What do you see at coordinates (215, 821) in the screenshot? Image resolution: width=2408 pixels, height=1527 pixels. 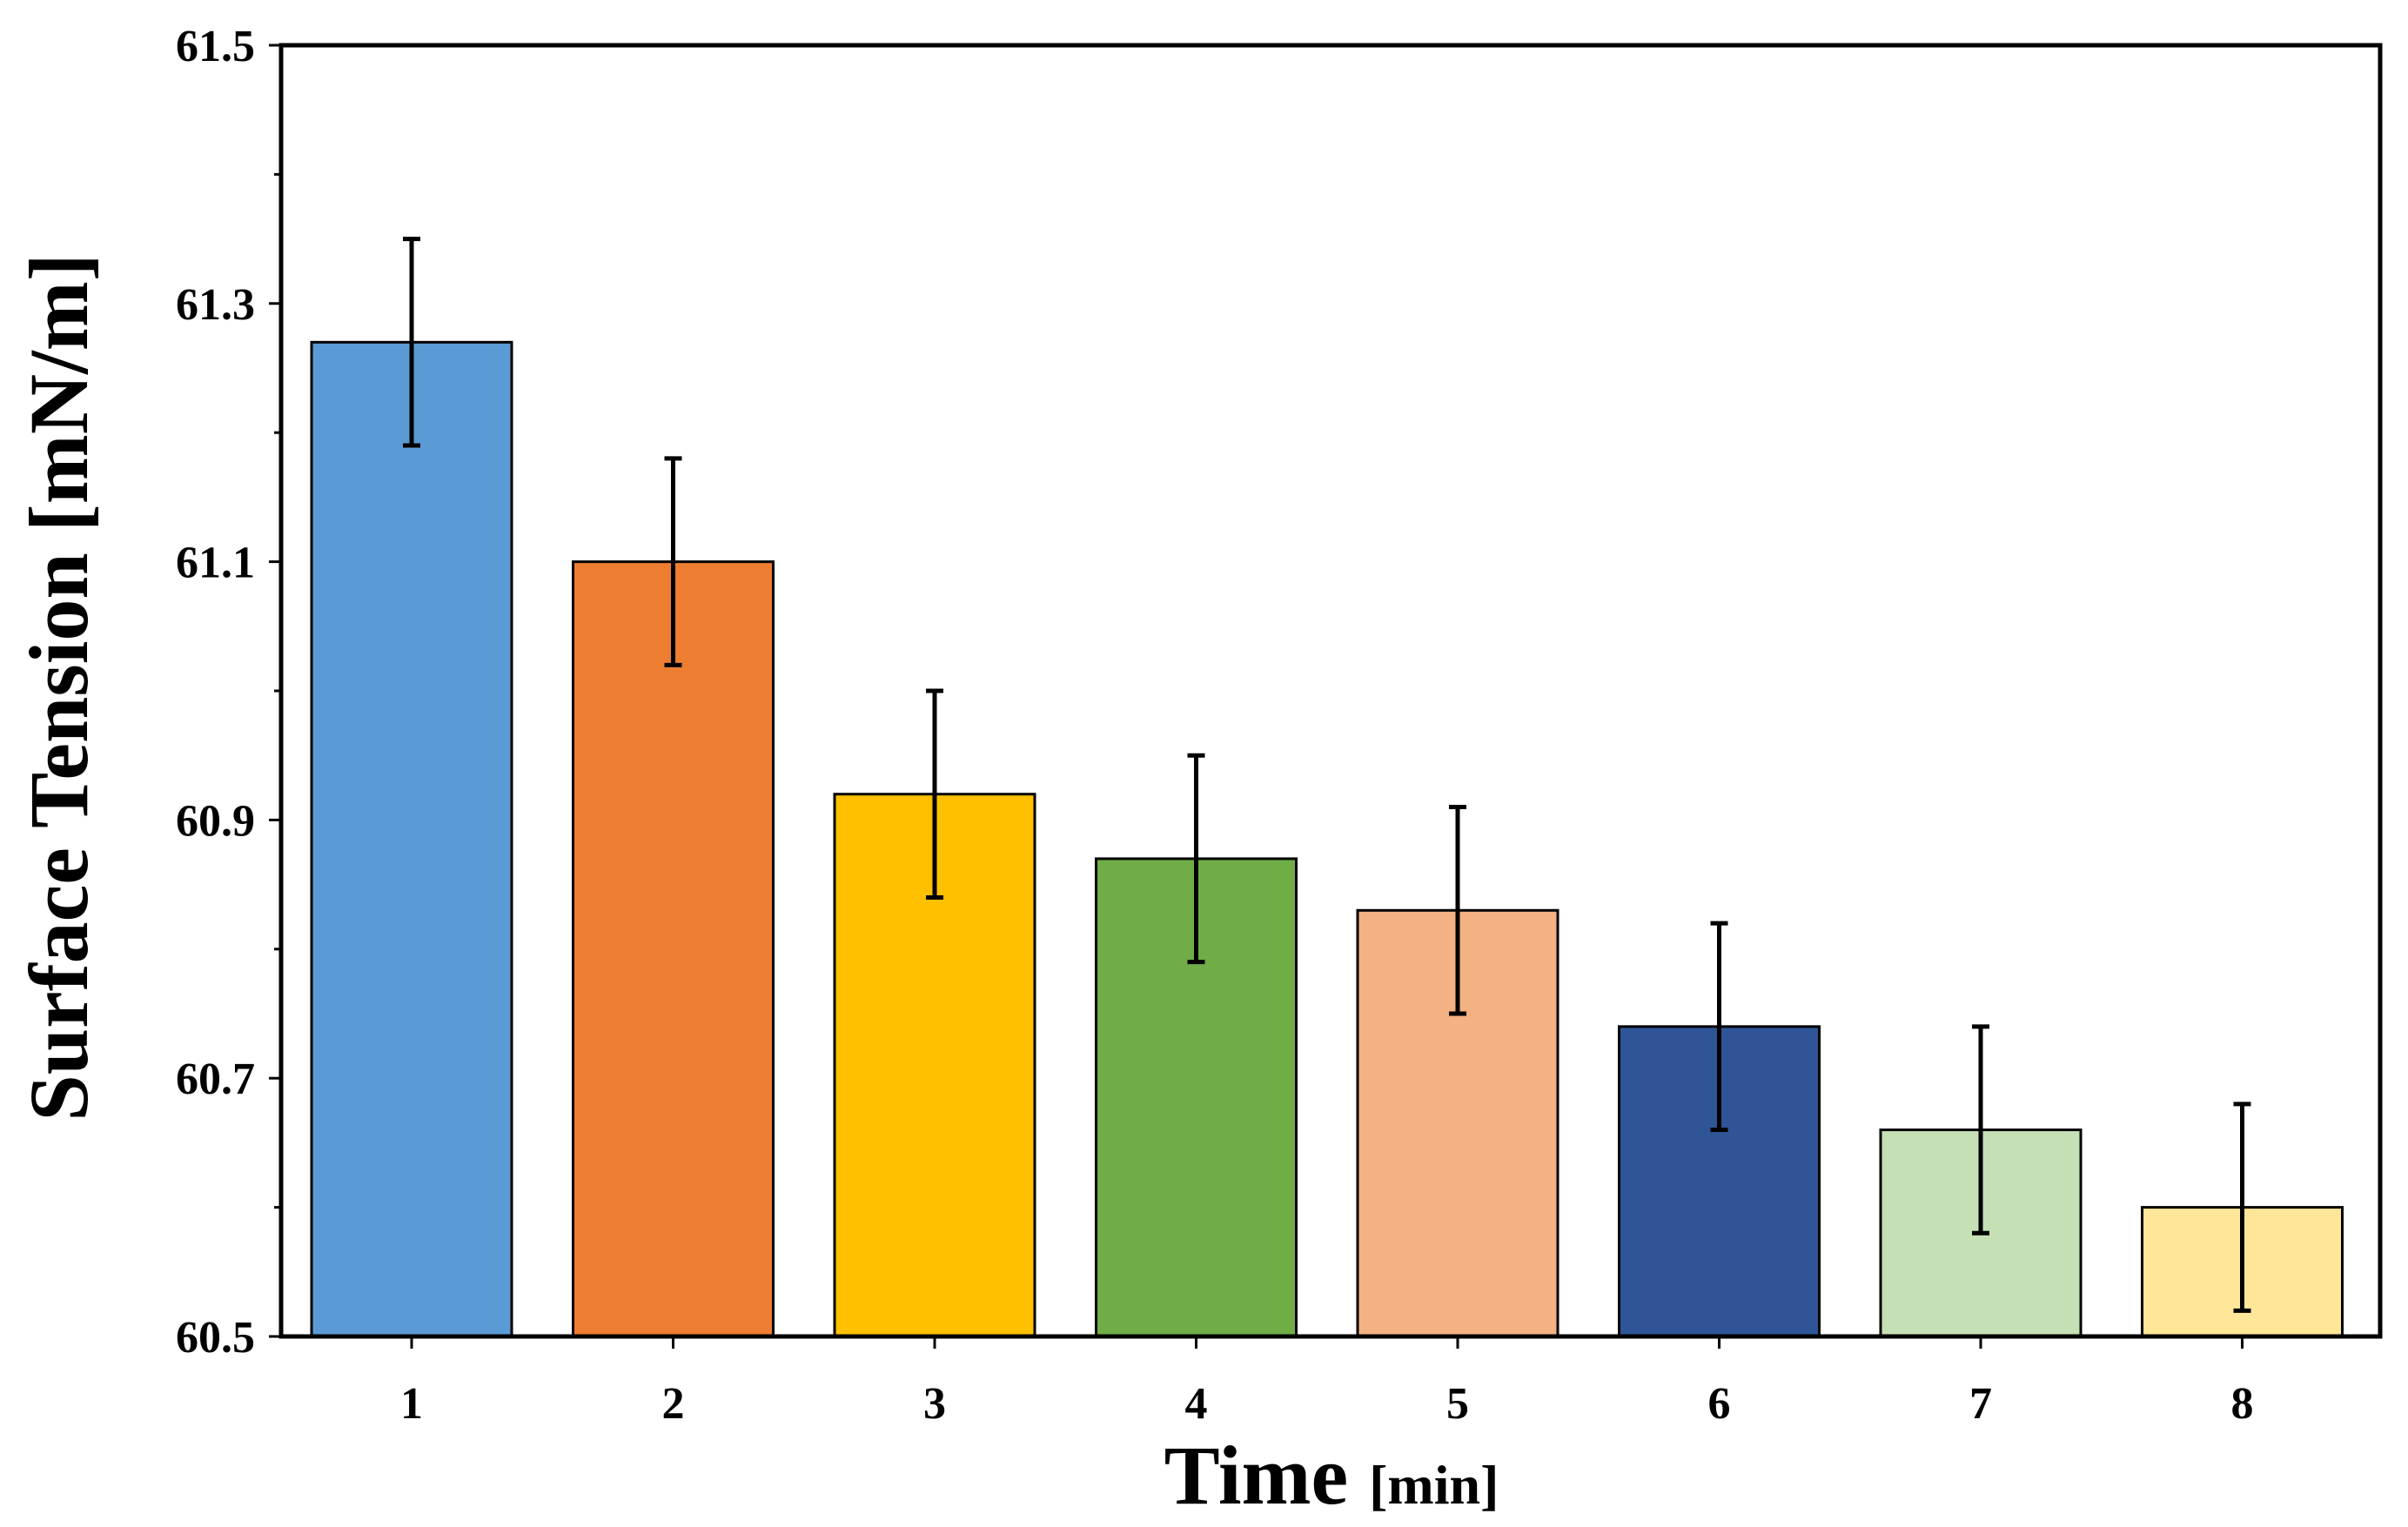 I see `y-tick-label: 60.9` at bounding box center [215, 821].